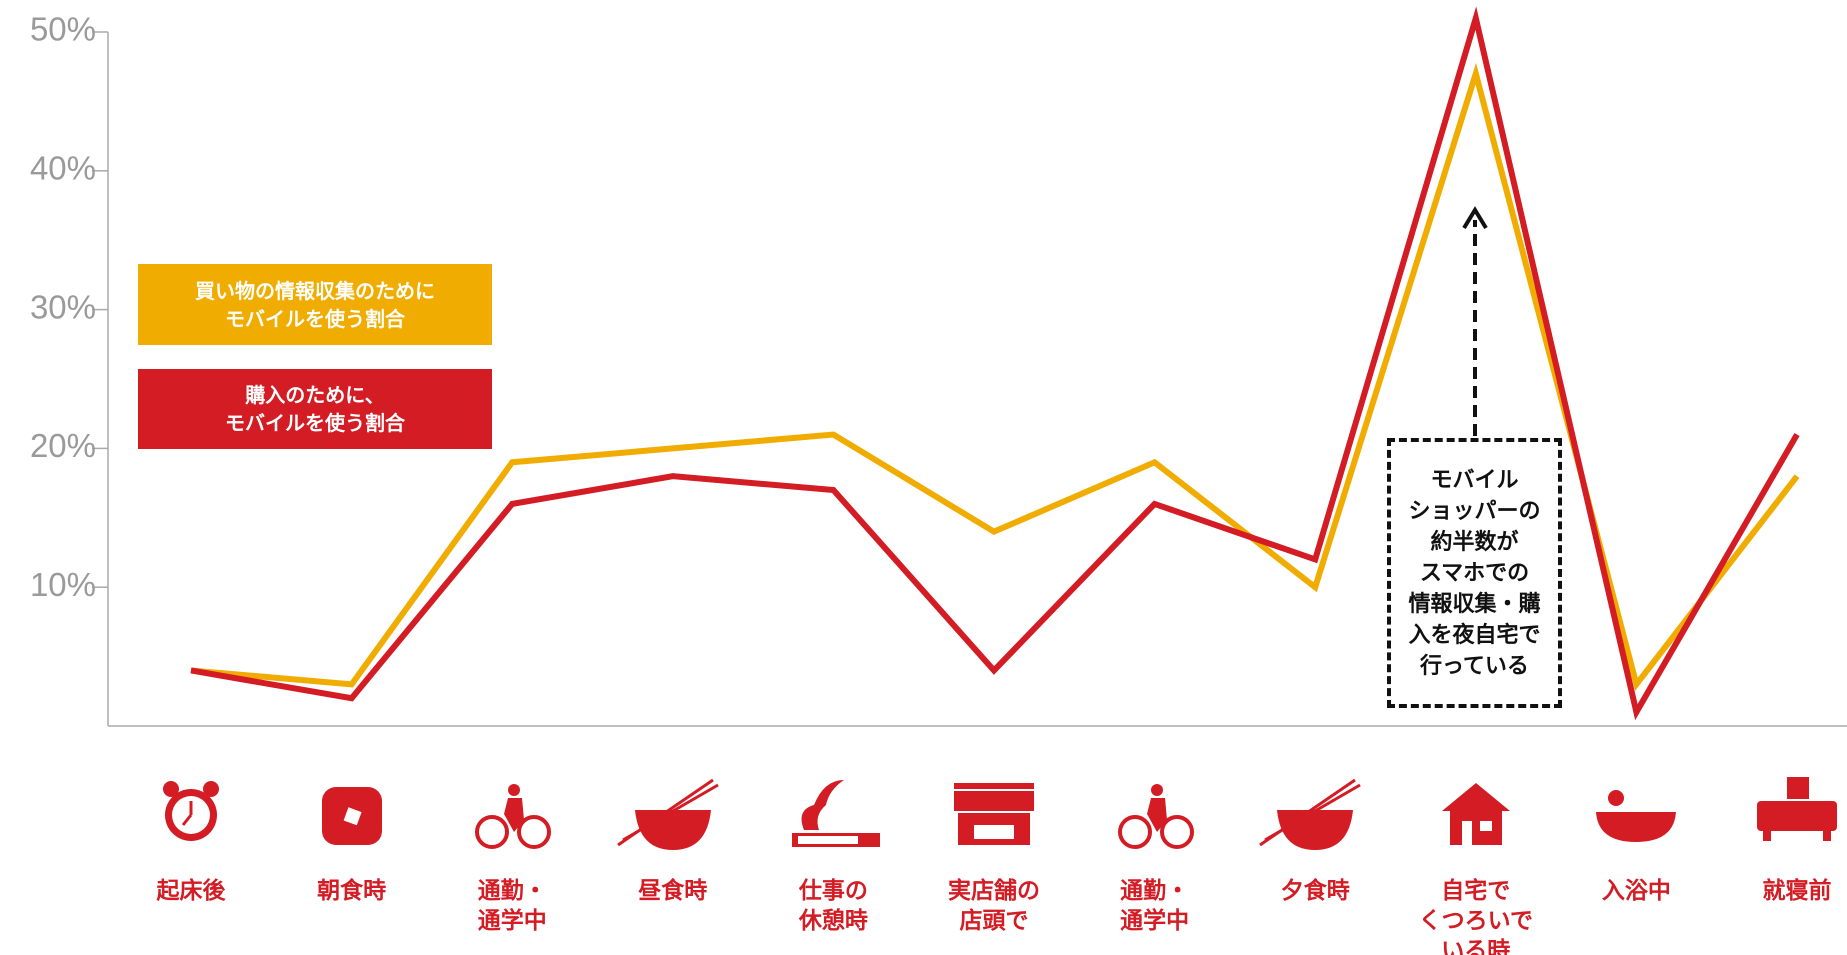  I want to click on y-tick-label: 20%, so click(63, 445).